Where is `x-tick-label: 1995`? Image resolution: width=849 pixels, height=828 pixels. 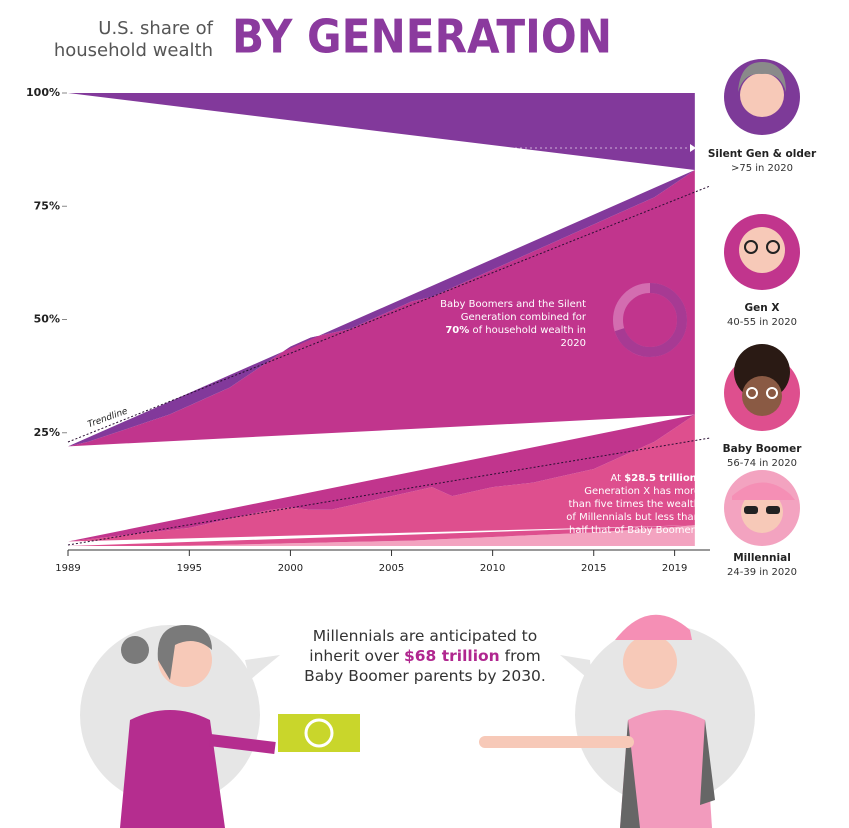
x-tick-label: 1995 is located at coordinates (189, 568).